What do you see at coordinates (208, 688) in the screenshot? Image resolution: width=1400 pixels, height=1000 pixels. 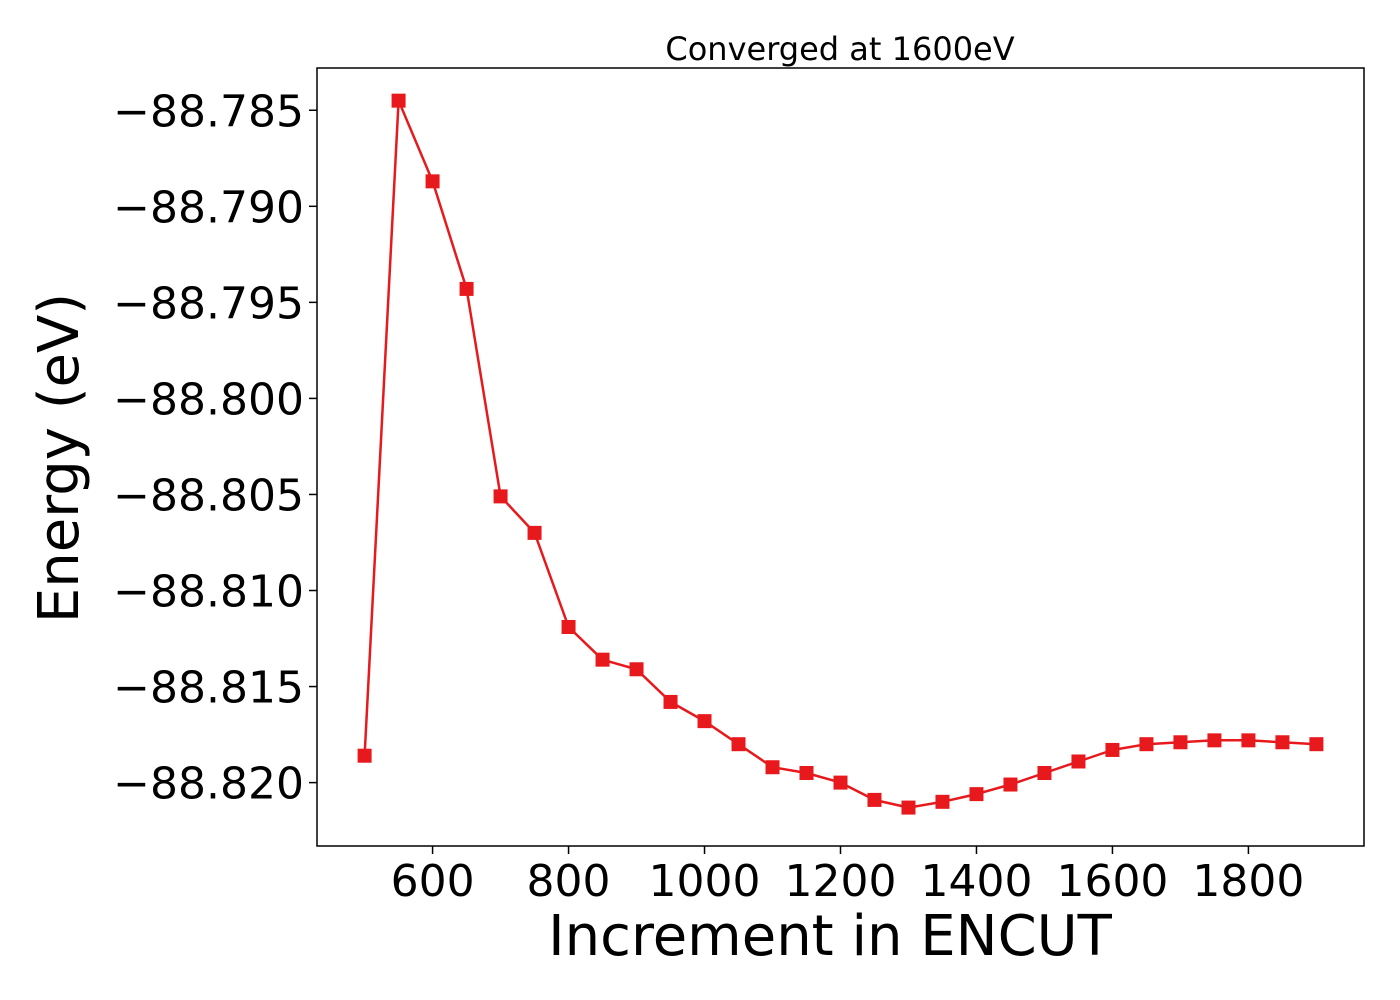 I see `y-tick-label: −88.815` at bounding box center [208, 688].